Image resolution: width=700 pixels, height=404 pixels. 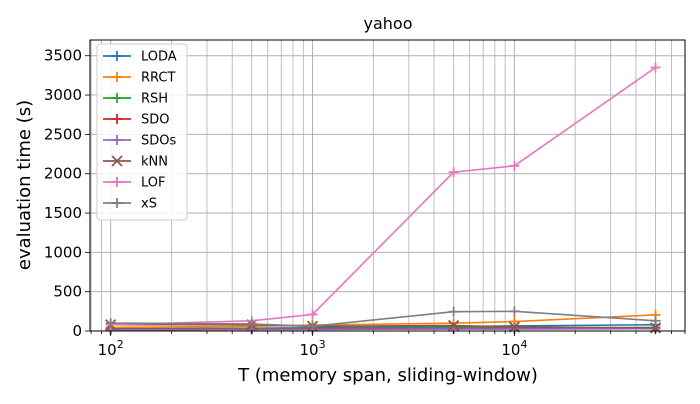 What do you see at coordinates (111, 348) in the screenshot?
I see `x-tick-label: 10²` at bounding box center [111, 348].